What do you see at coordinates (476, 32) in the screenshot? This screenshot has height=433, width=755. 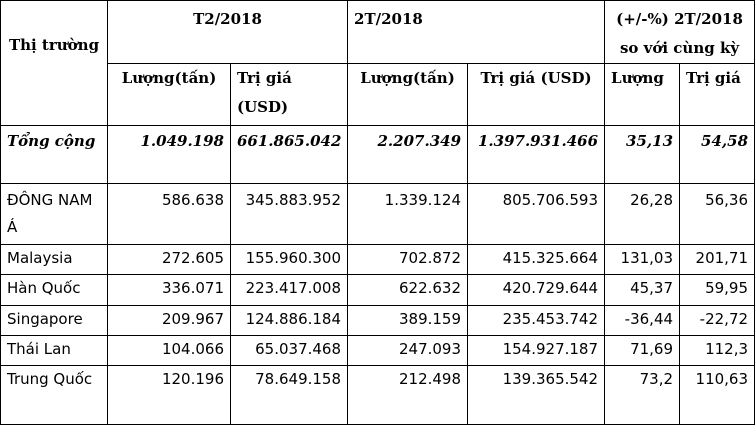 I see `header-2t-2018: 2T/2018` at bounding box center [476, 32].